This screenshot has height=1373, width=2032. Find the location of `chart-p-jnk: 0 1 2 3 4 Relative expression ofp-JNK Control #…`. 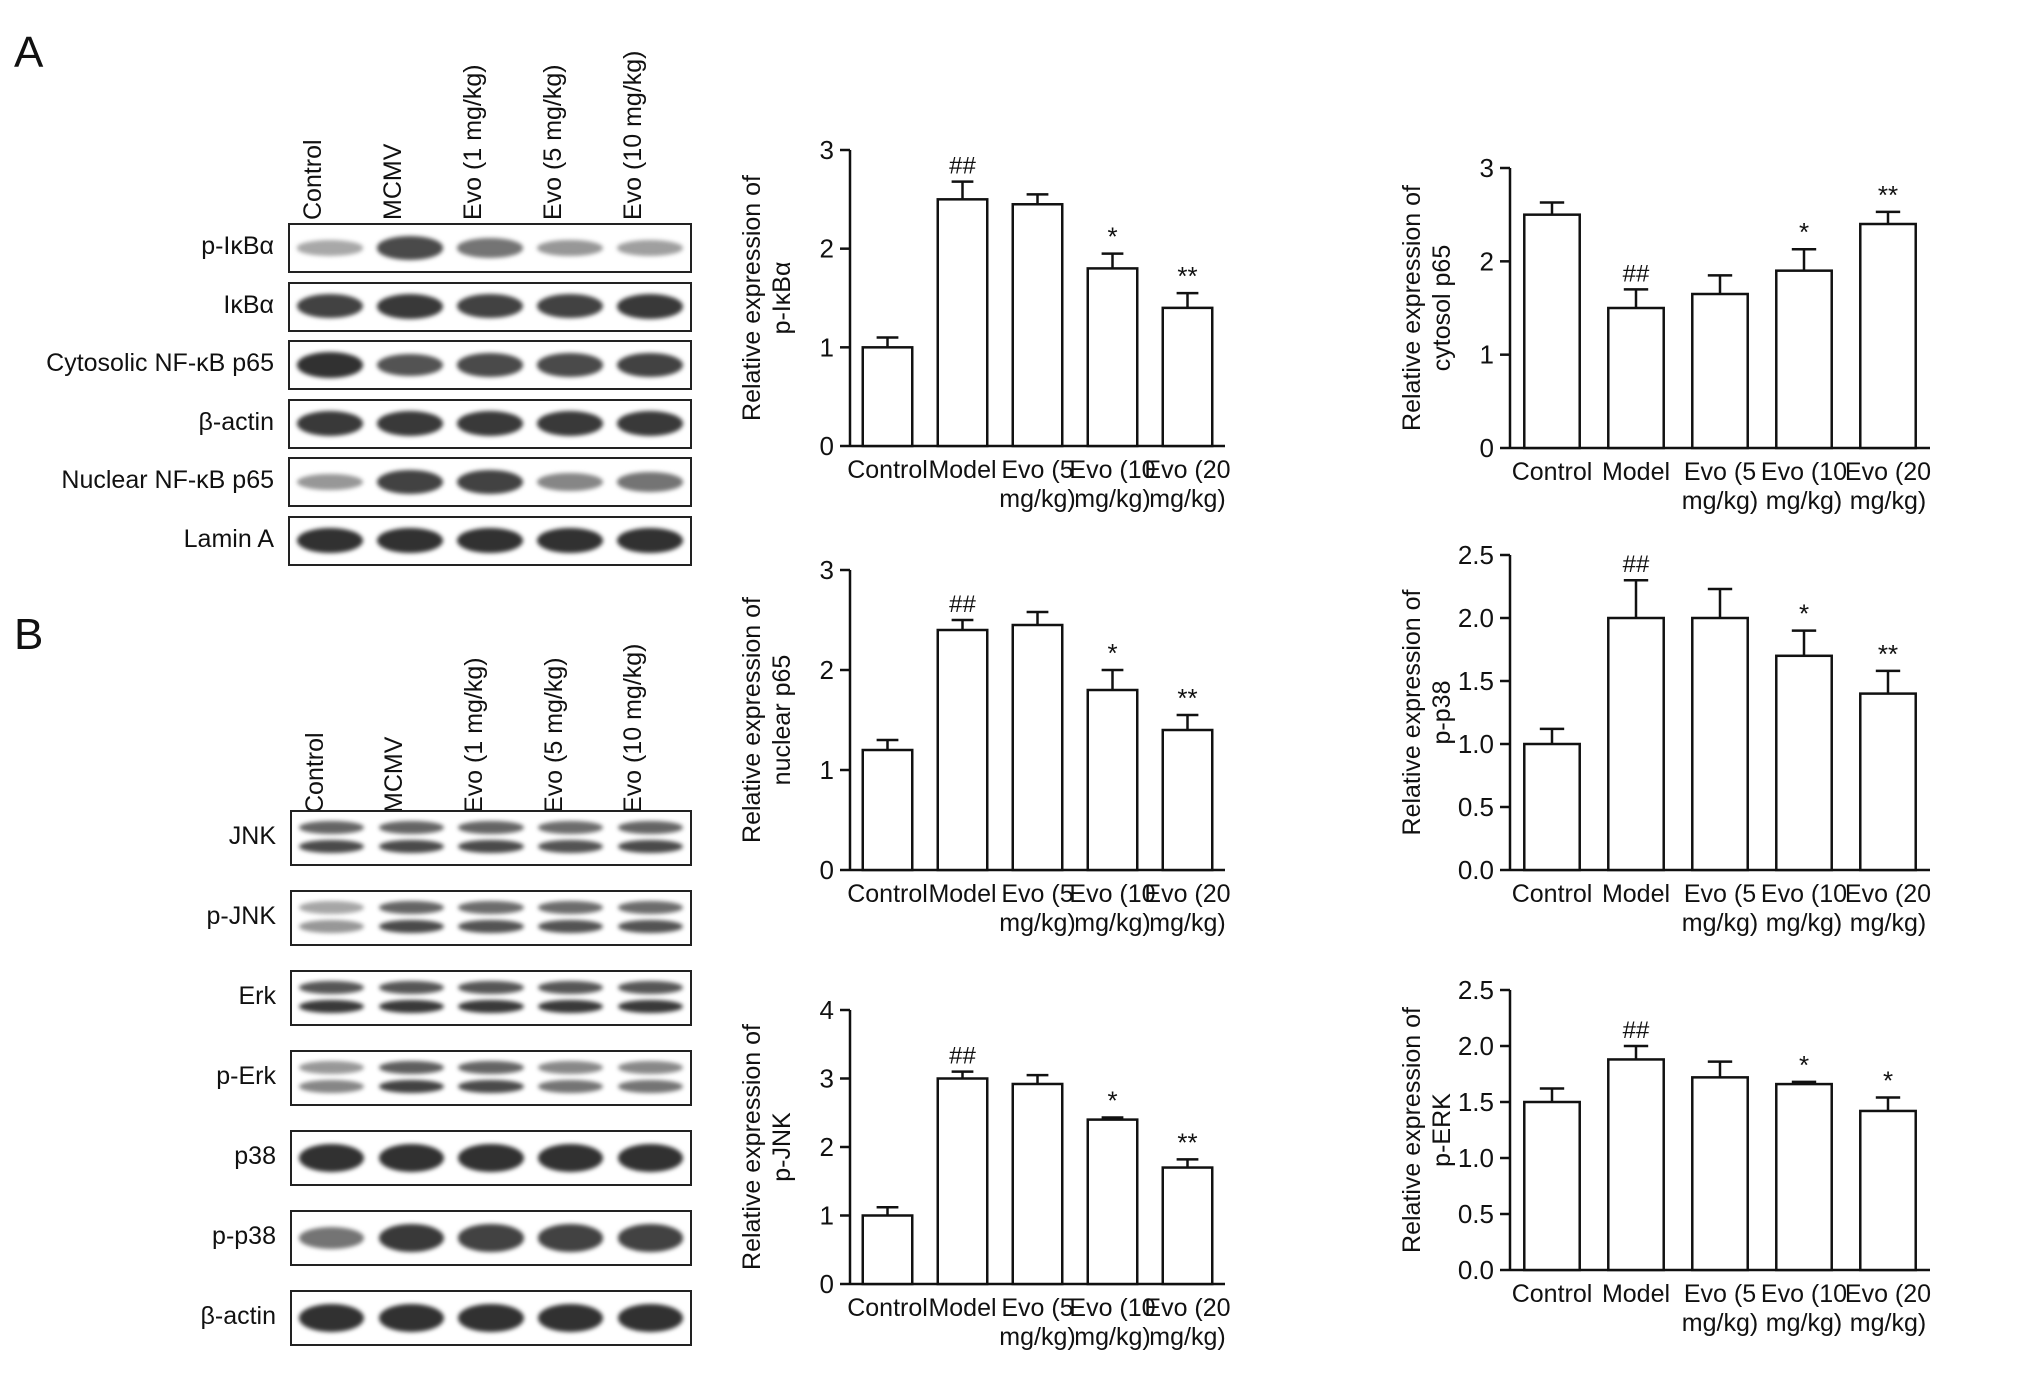

chart-p-jnk: 0 1 2 3 4 Relative expression ofp-JNK Control #… is located at coordinates (984, 1173).